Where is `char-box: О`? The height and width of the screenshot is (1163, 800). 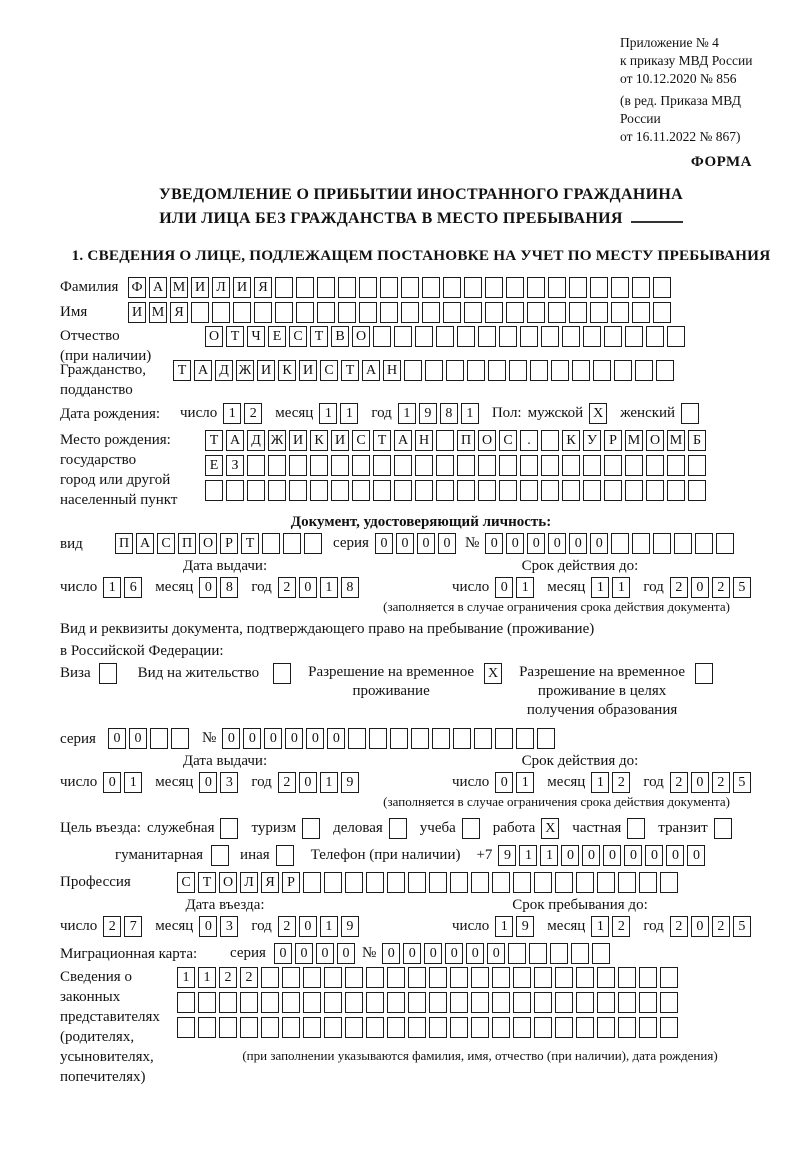 char-box: О is located at coordinates (487, 440).